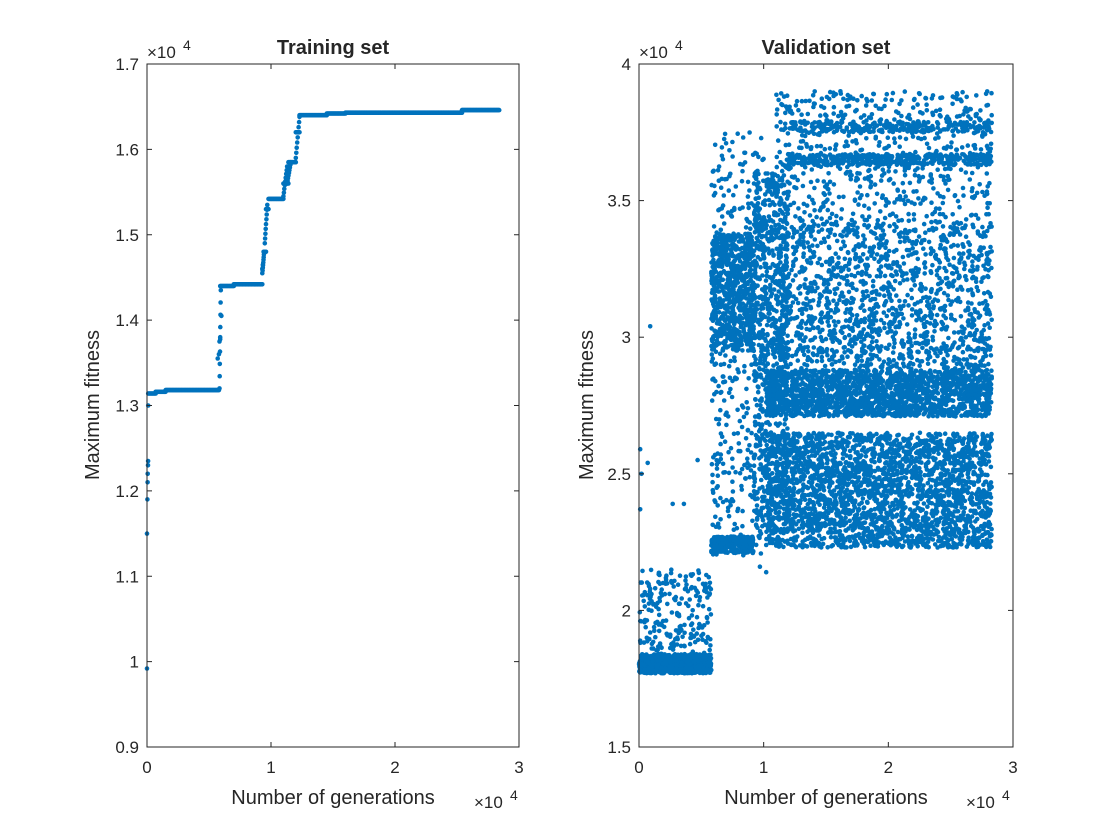  Describe the element at coordinates (732, 216) in the screenshot. I see `data-point-1-1923` at that location.